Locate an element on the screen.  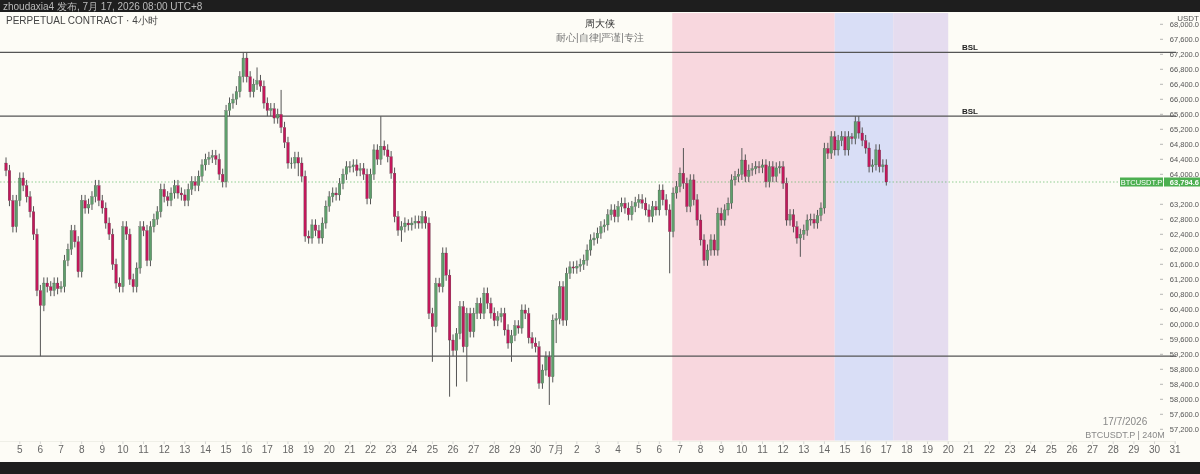
x-tick-label: 4 is located at coordinates (618, 449).